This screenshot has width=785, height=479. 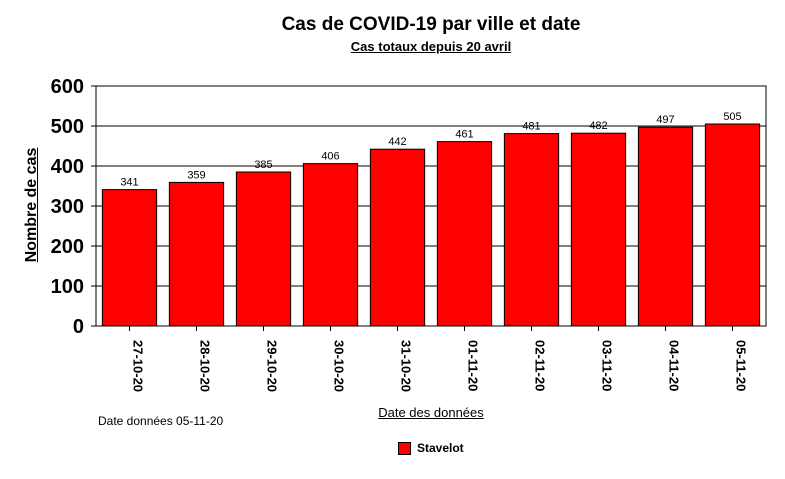 What do you see at coordinates (464, 135) in the screenshot?
I see `data-label: 461` at bounding box center [464, 135].